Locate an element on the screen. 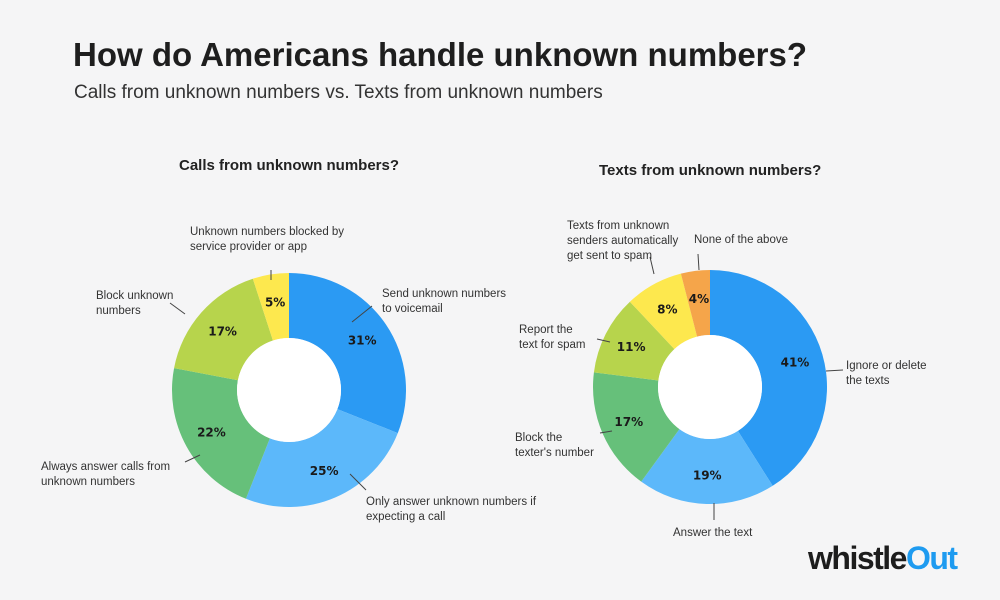  value-label-1-0: 41% is located at coordinates (795, 362).